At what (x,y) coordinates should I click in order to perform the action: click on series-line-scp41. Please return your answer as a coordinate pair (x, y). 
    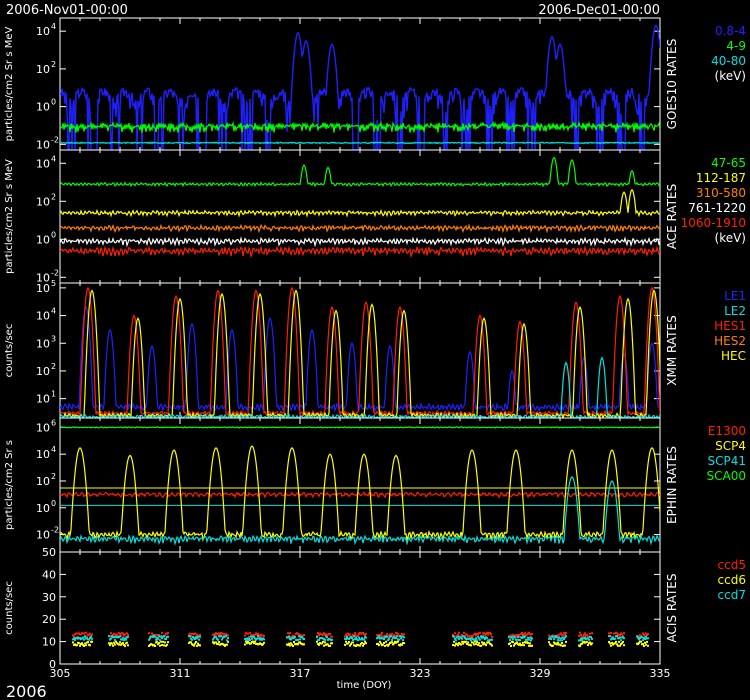
    Looking at the image, I should click on (360, 511).